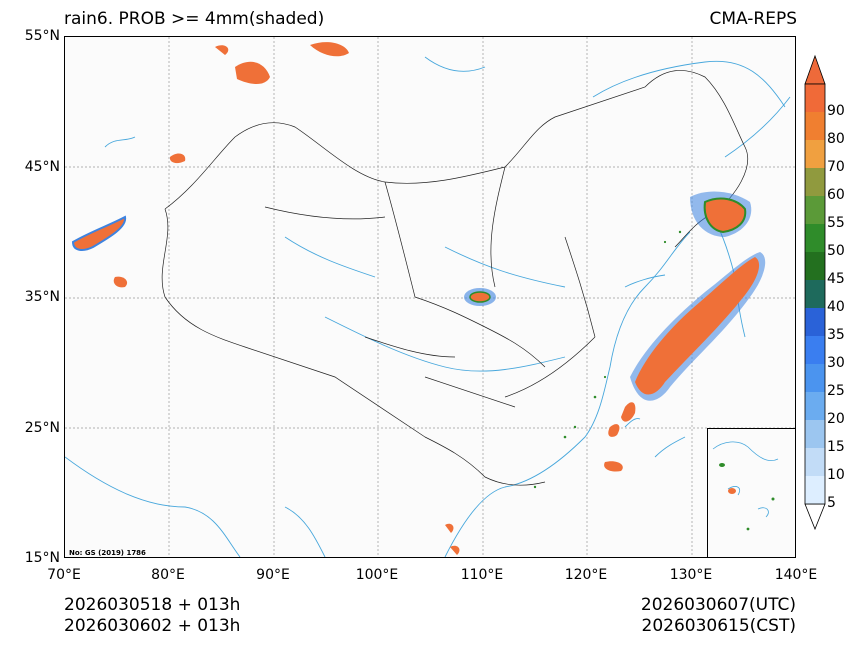  What do you see at coordinates (796, 575) in the screenshot?
I see `lon-label-140: 140°E` at bounding box center [796, 575].